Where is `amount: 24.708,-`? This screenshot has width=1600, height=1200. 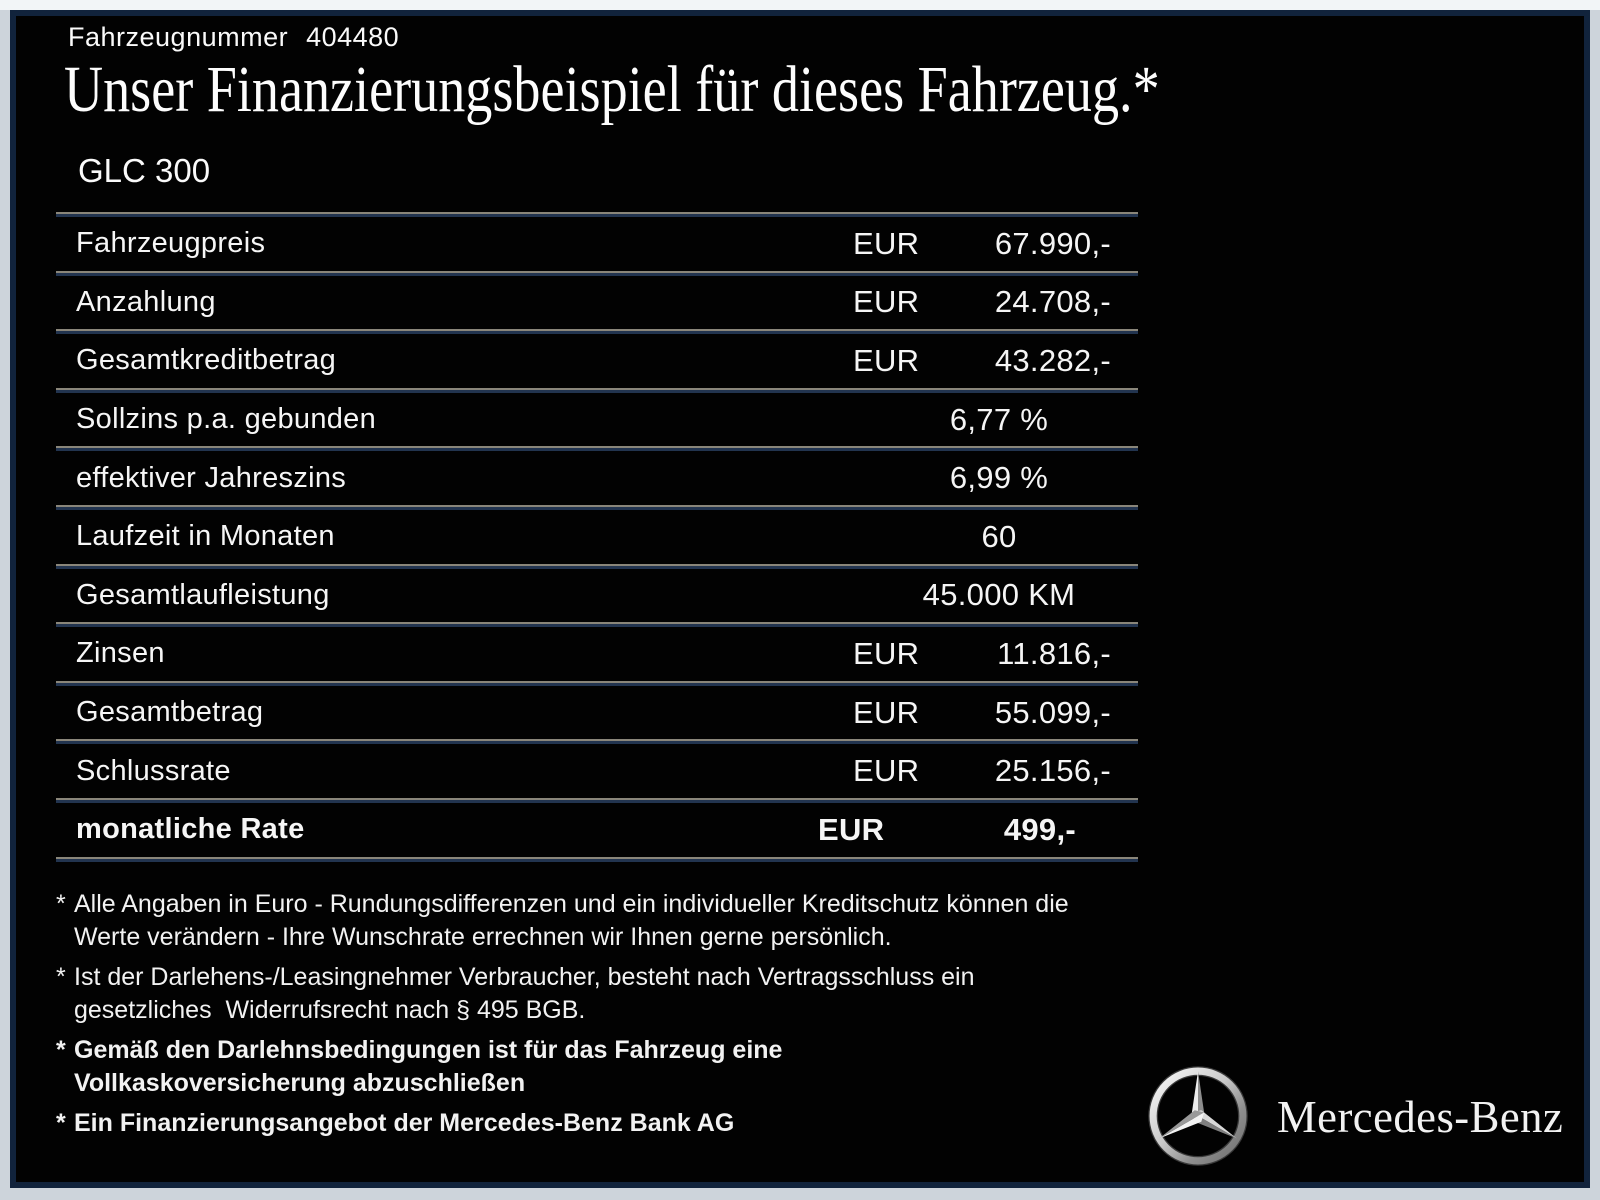 amount: 24.708,- is located at coordinates (1052, 302).